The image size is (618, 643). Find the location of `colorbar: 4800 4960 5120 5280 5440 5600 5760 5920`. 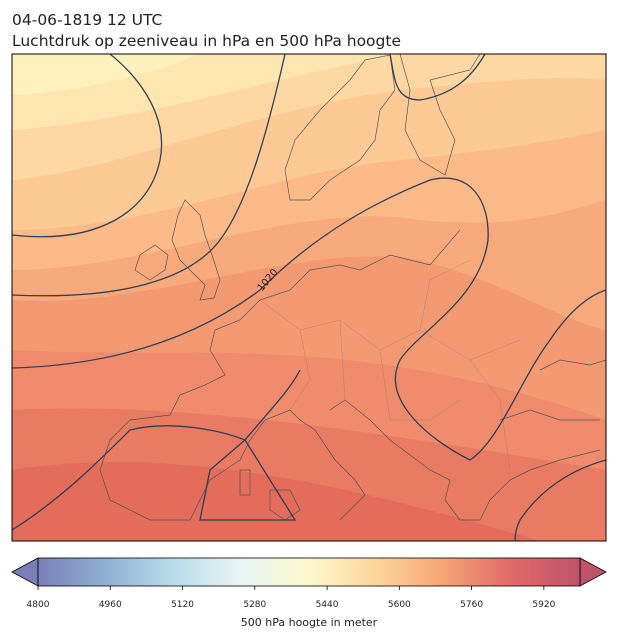

colorbar: 4800 4960 5120 5280 5440 5600 5760 5920 is located at coordinates (309, 583).